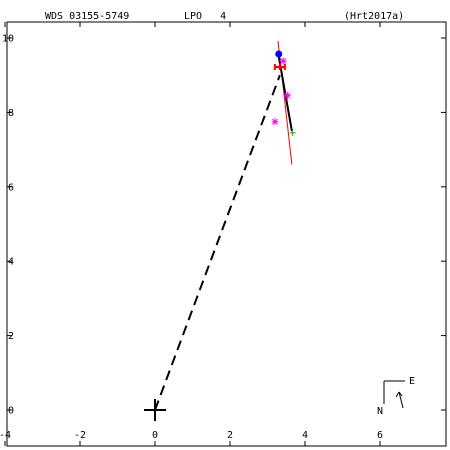  I want to click on x-tick-label: 6, so click(380, 435).